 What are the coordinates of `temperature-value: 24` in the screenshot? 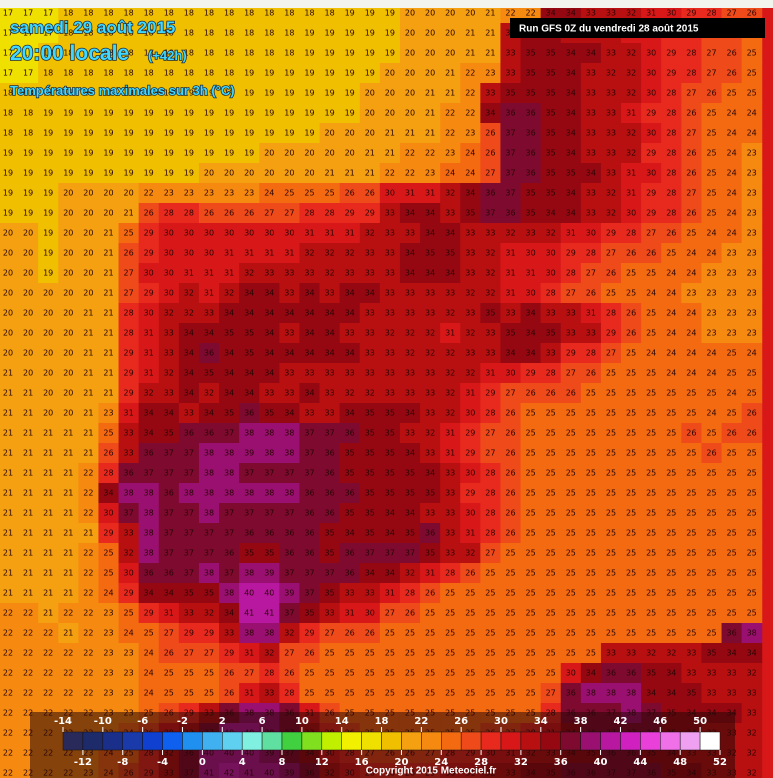 It's located at (711, 253).